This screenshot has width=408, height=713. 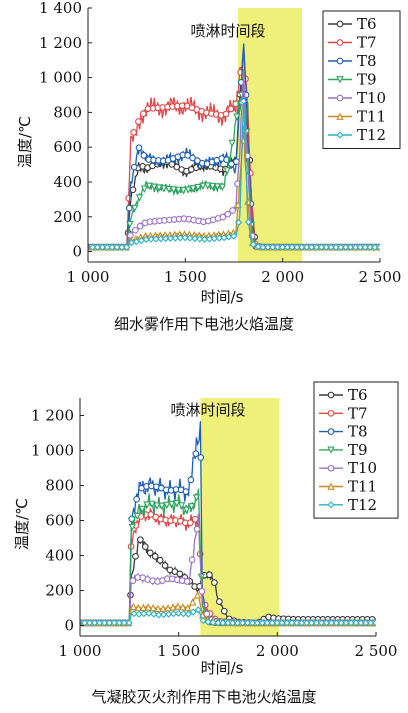 I want to click on legend-entry-T8: T8, so click(x=343, y=432).